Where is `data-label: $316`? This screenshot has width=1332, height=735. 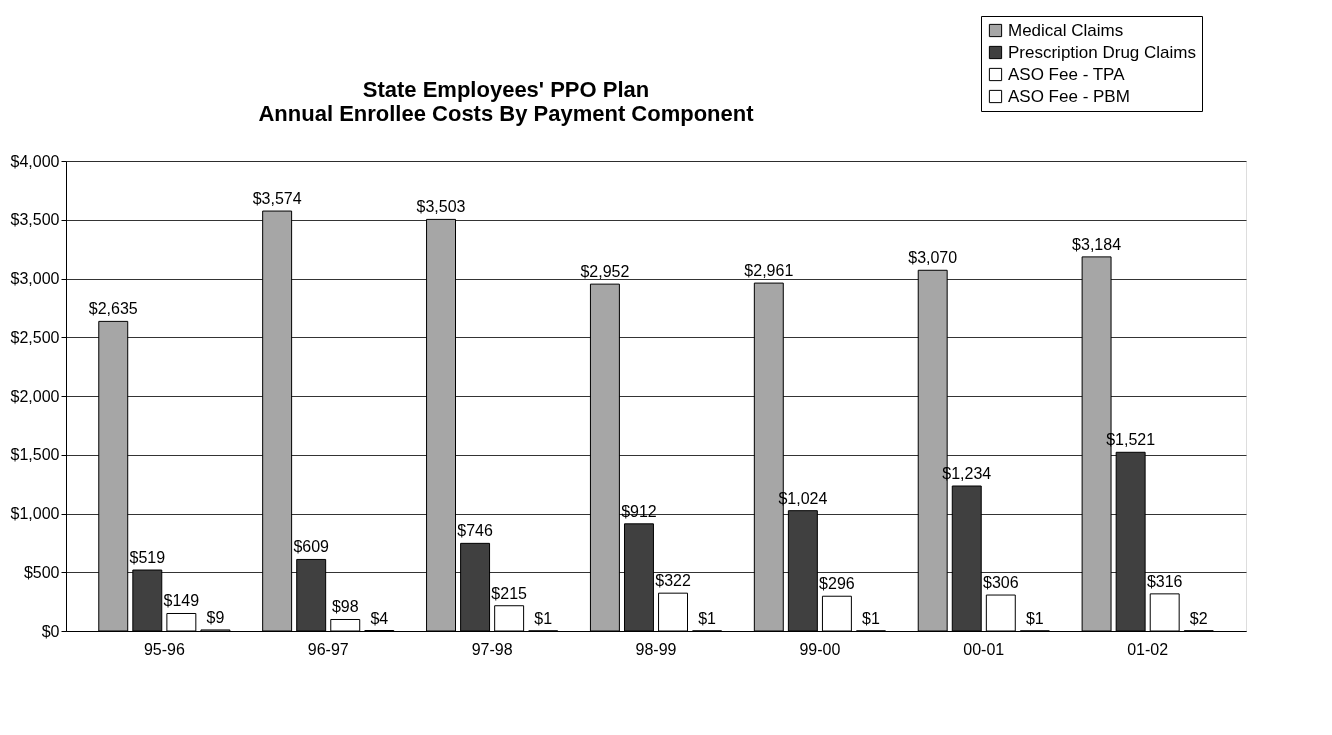 data-label: $316 is located at coordinates (1164, 581).